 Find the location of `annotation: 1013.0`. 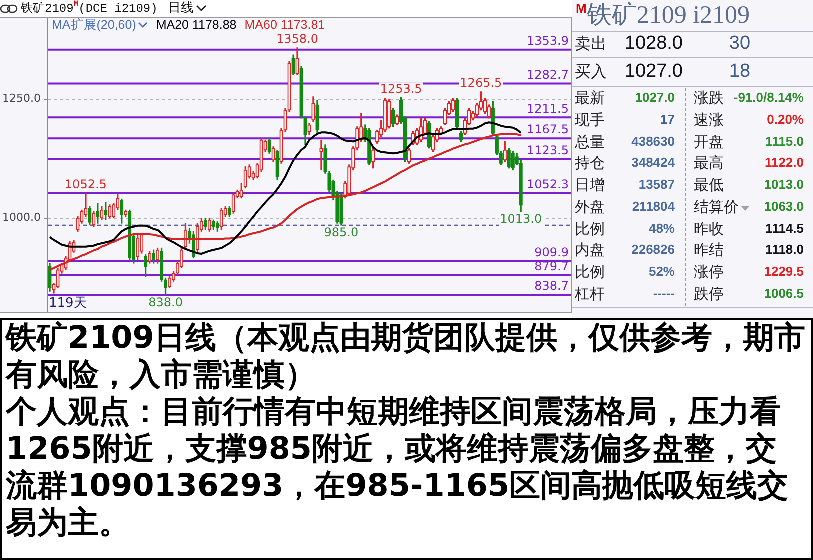

annotation: 1013.0 is located at coordinates (521, 219).